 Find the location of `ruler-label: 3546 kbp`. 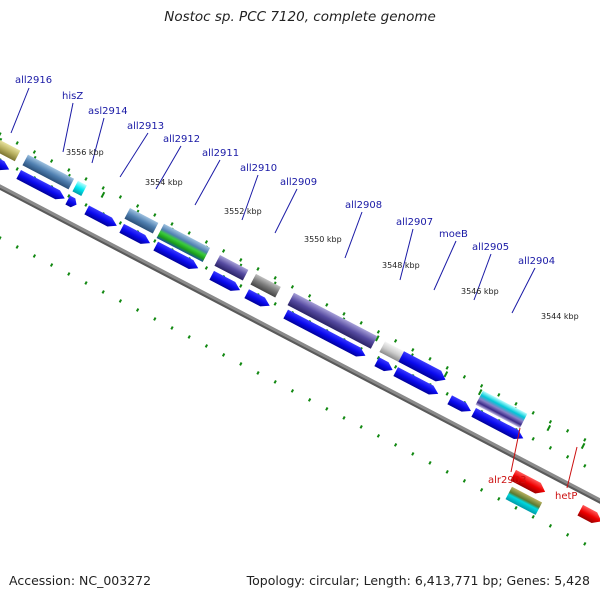

ruler-label: 3546 kbp is located at coordinates (480, 291).